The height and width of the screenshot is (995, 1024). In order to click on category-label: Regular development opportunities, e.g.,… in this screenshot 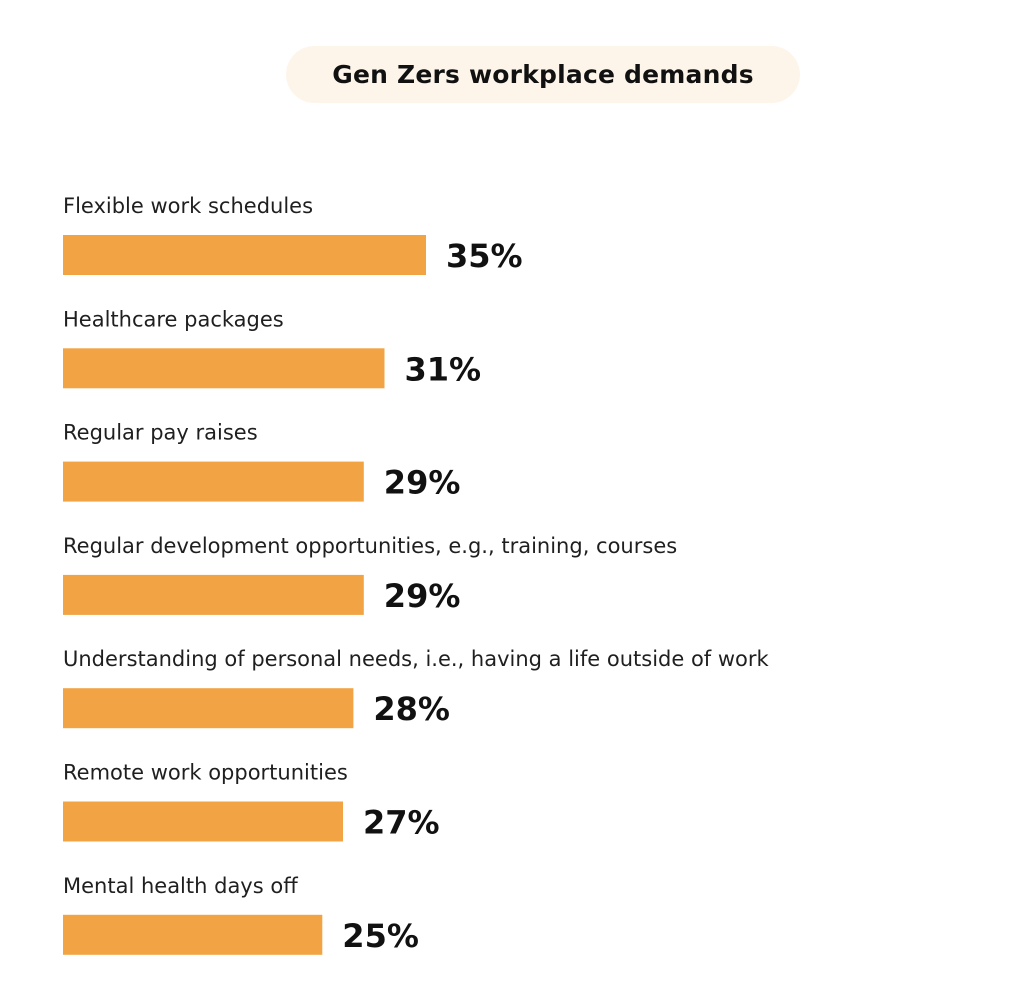, I will do `click(370, 546)`.